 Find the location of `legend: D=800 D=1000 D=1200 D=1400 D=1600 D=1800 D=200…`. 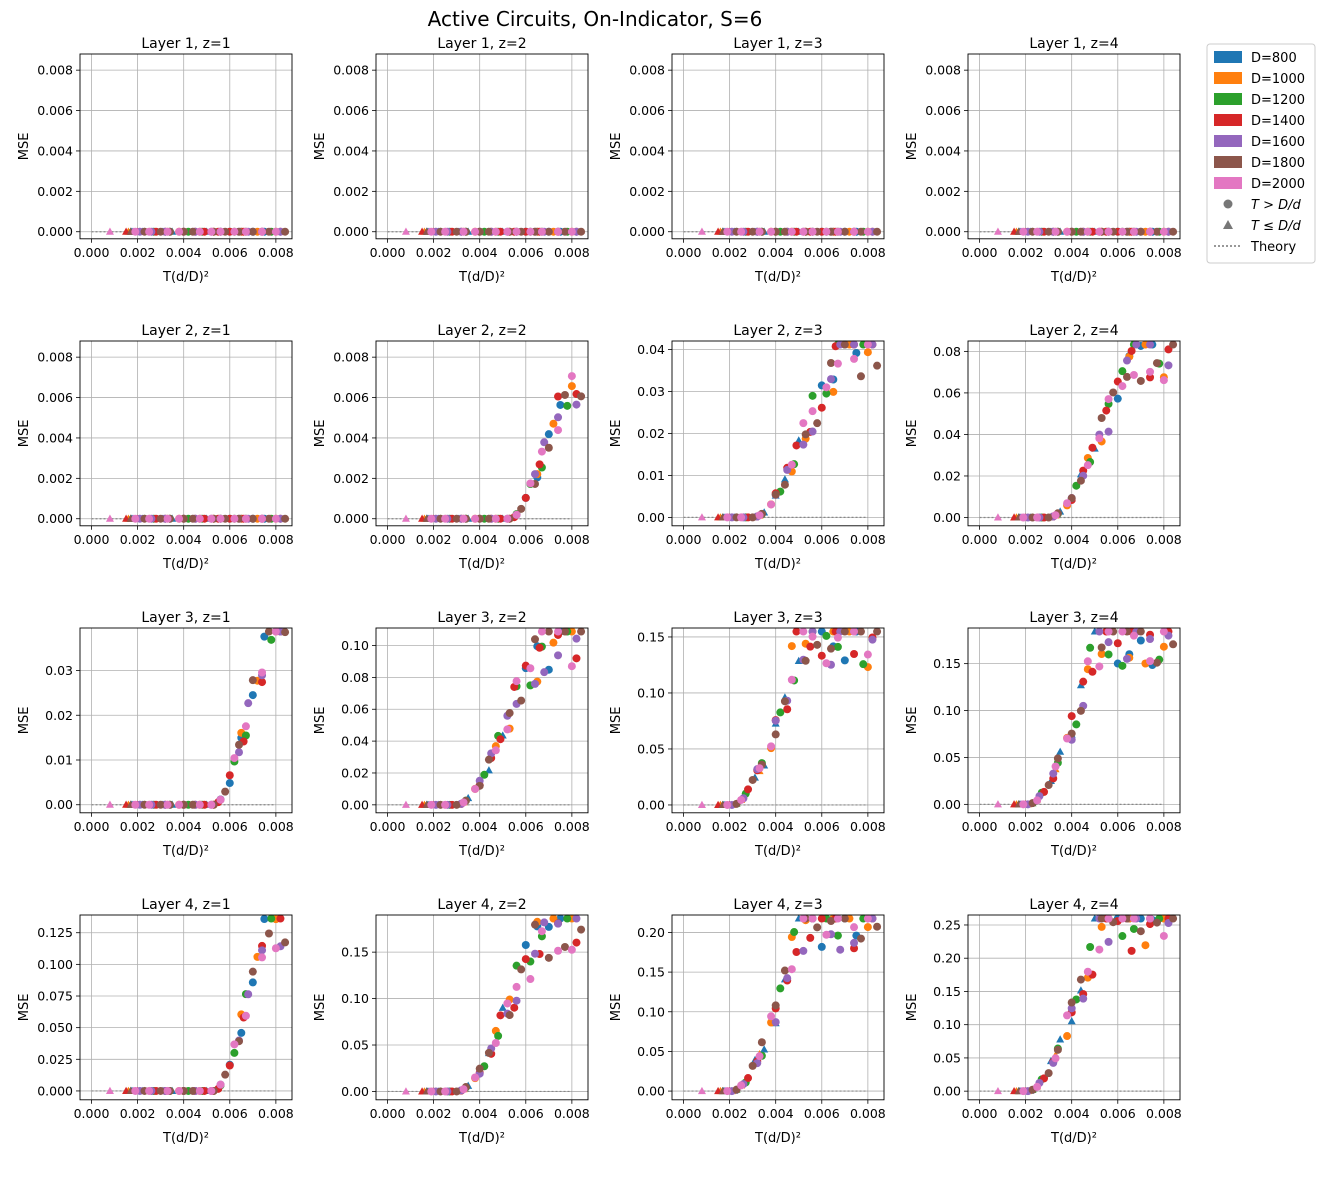

legend: D=800 D=1000 D=1200 D=1400 D=1600 D=1800 D=200… is located at coordinates (1261, 153).